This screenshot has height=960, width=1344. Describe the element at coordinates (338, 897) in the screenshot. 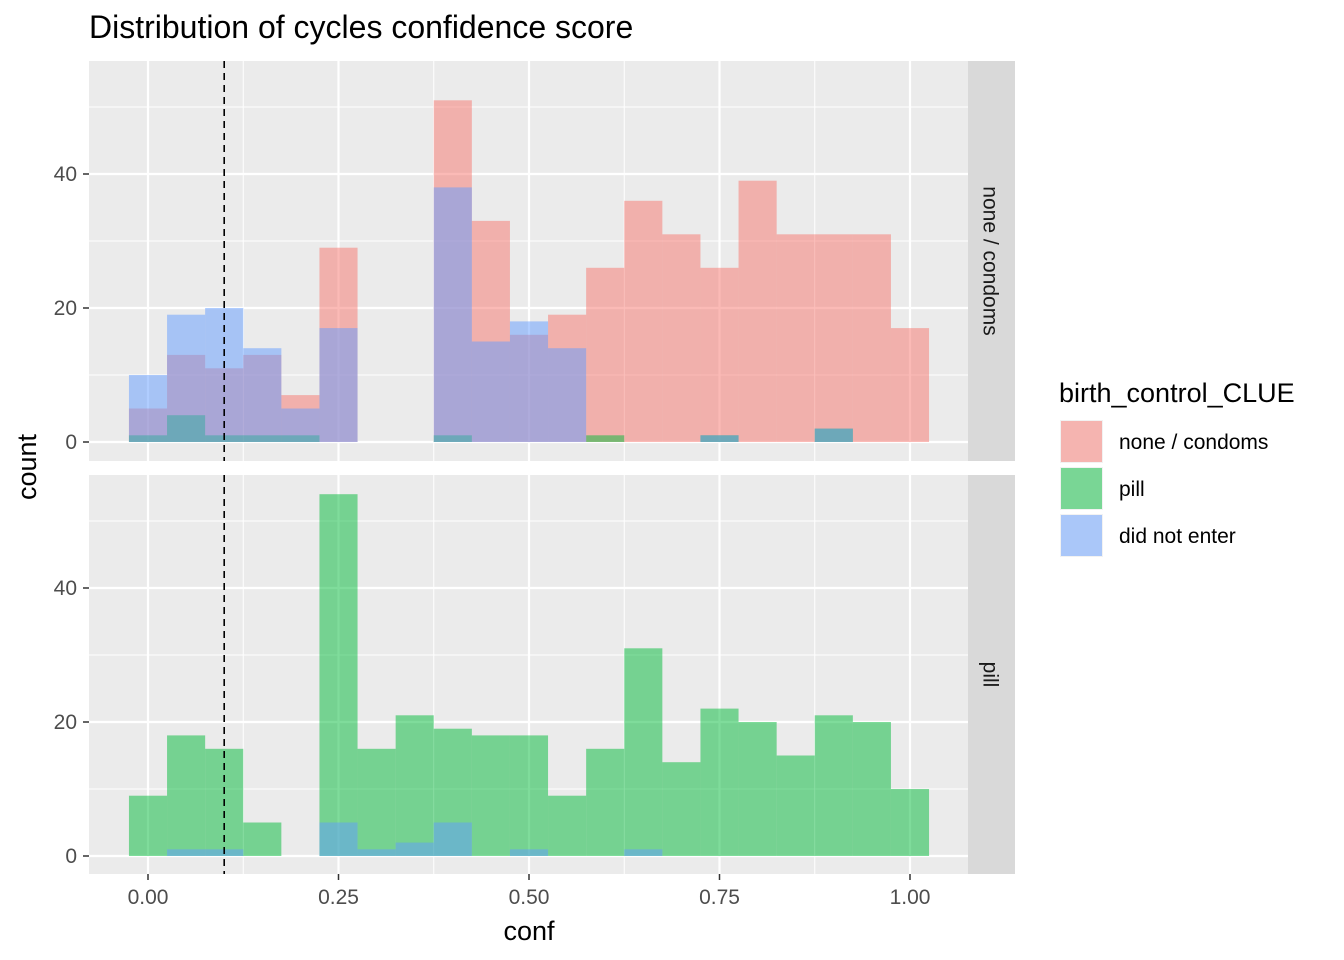

I see `x-tick-label: 0.25` at that location.